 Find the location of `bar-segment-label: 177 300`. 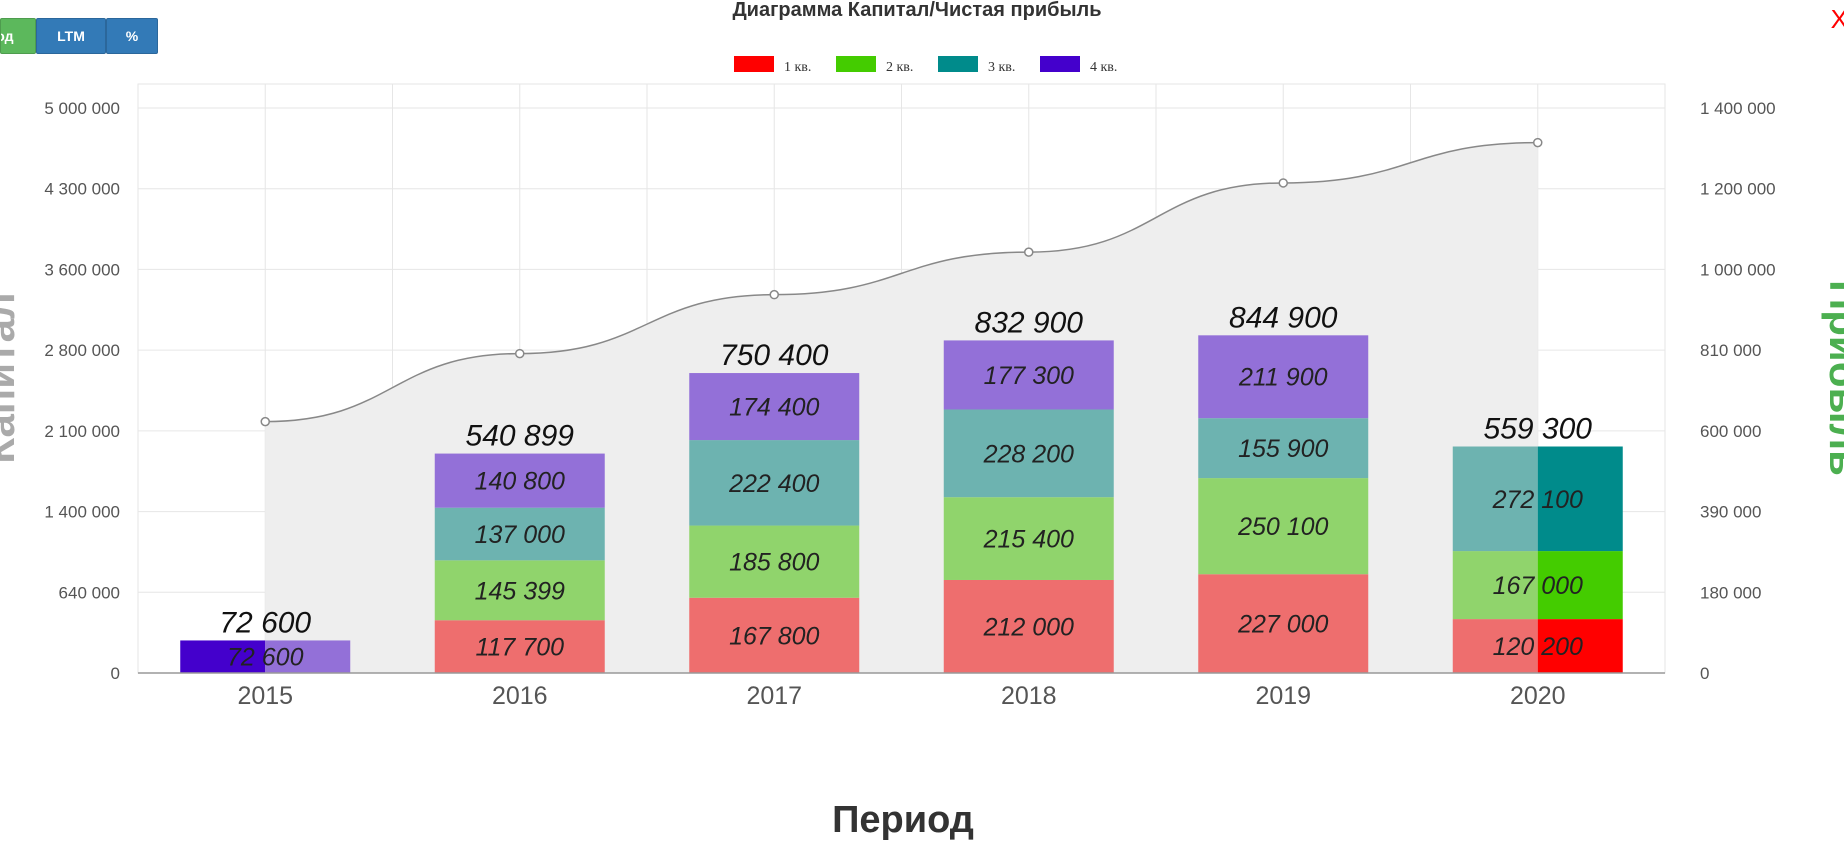

bar-segment-label: 177 300 is located at coordinates (1029, 376).